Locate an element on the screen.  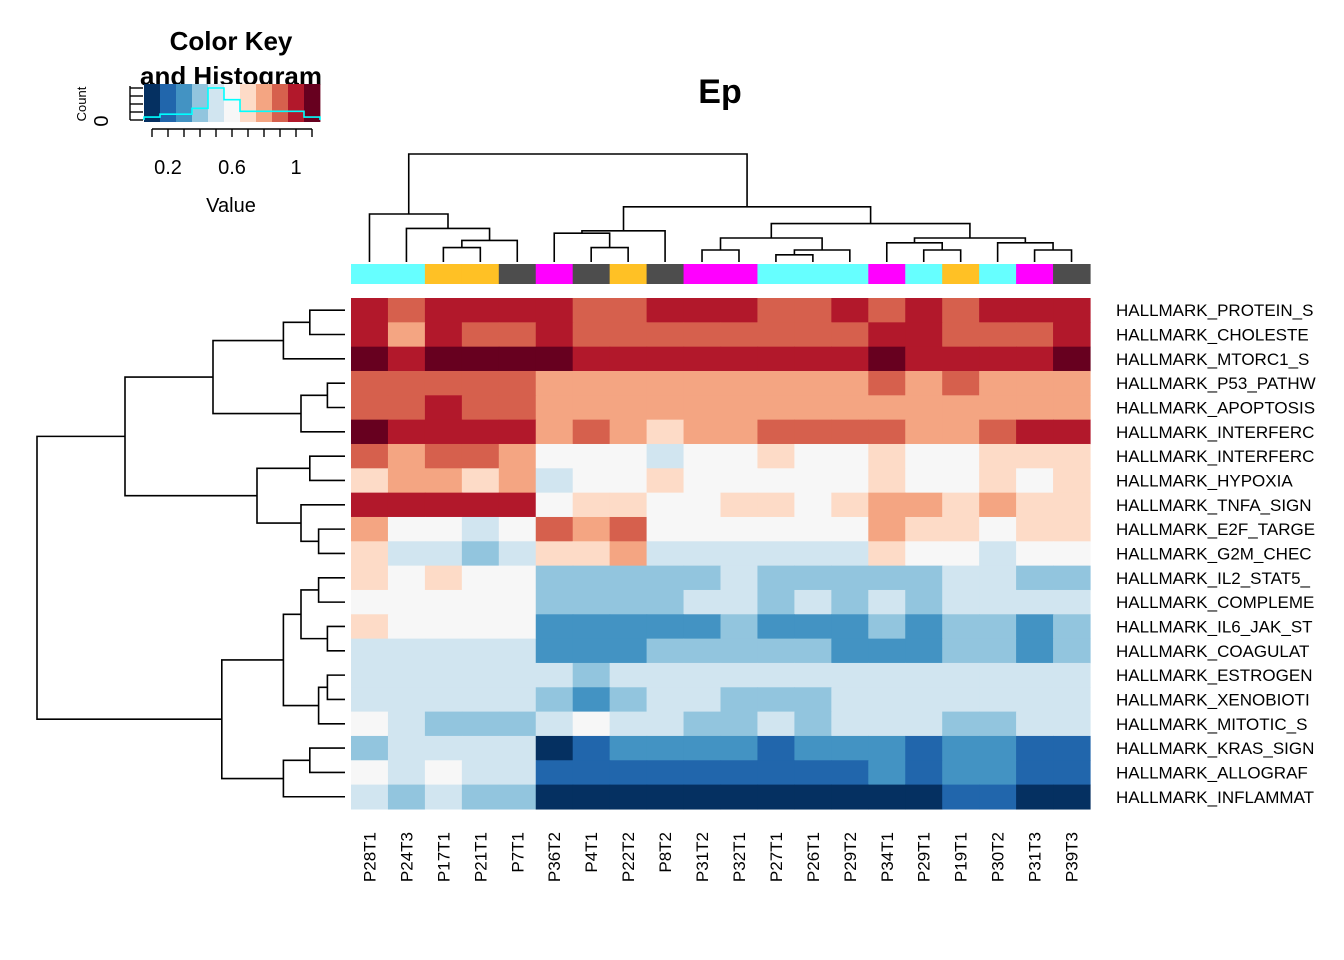
row-label: HALLMARK_G2M_CHEC is located at coordinates (1214, 553).